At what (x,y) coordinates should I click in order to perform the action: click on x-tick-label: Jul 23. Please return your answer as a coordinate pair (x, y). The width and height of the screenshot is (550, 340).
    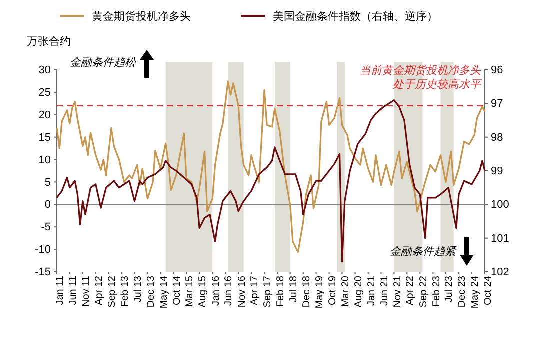
    Looking at the image, I should click on (450, 289).